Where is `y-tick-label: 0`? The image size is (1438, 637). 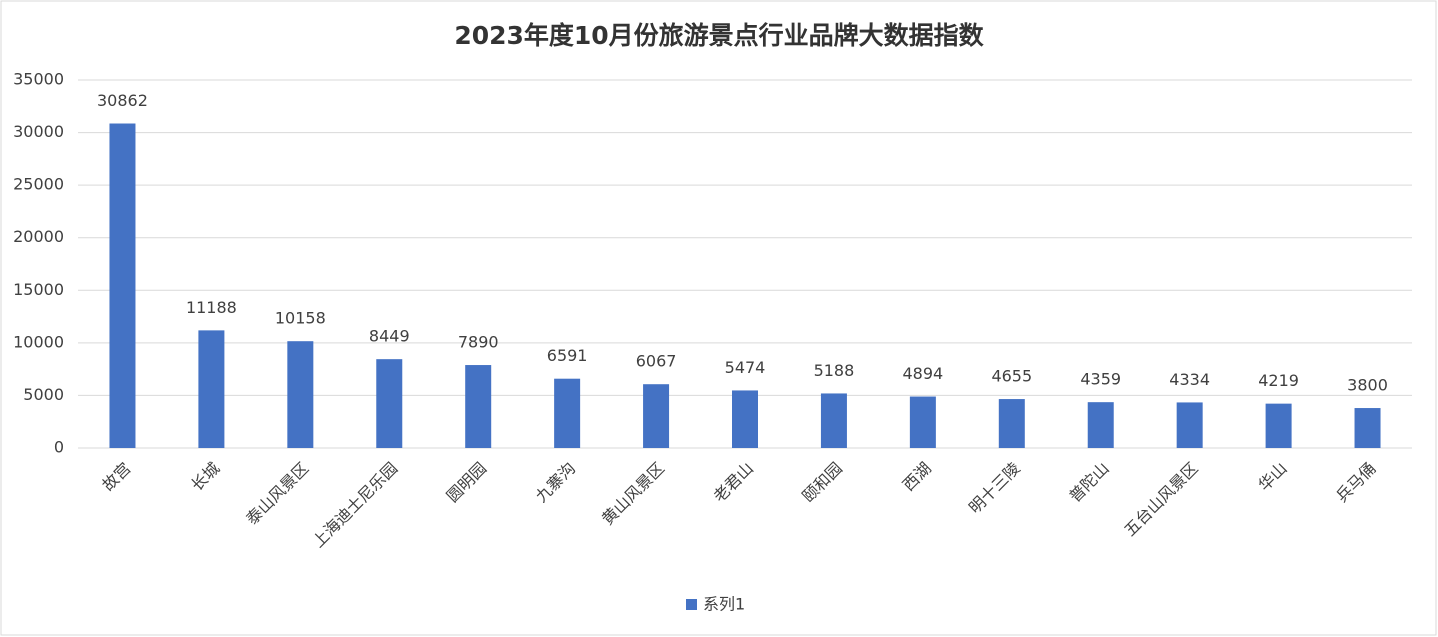 y-tick-label: 0 is located at coordinates (59, 447).